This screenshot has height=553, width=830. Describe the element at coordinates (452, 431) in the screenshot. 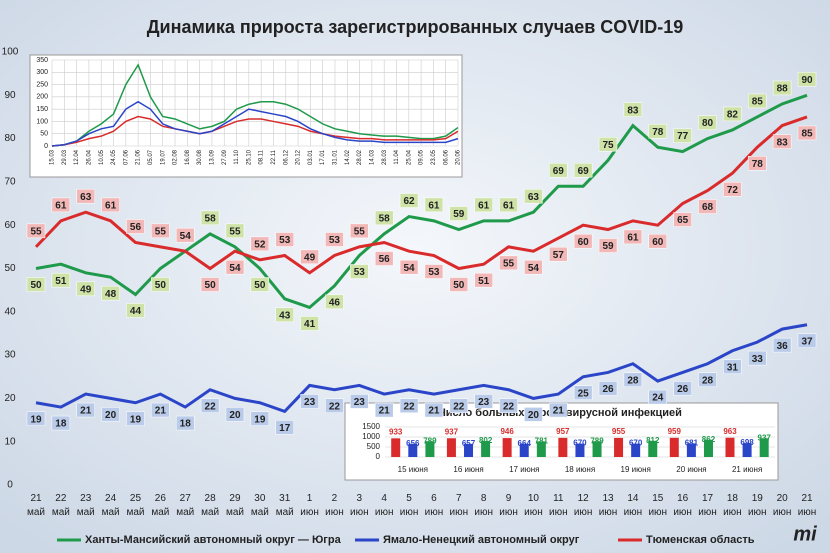

I see `value-label: 937` at that location.